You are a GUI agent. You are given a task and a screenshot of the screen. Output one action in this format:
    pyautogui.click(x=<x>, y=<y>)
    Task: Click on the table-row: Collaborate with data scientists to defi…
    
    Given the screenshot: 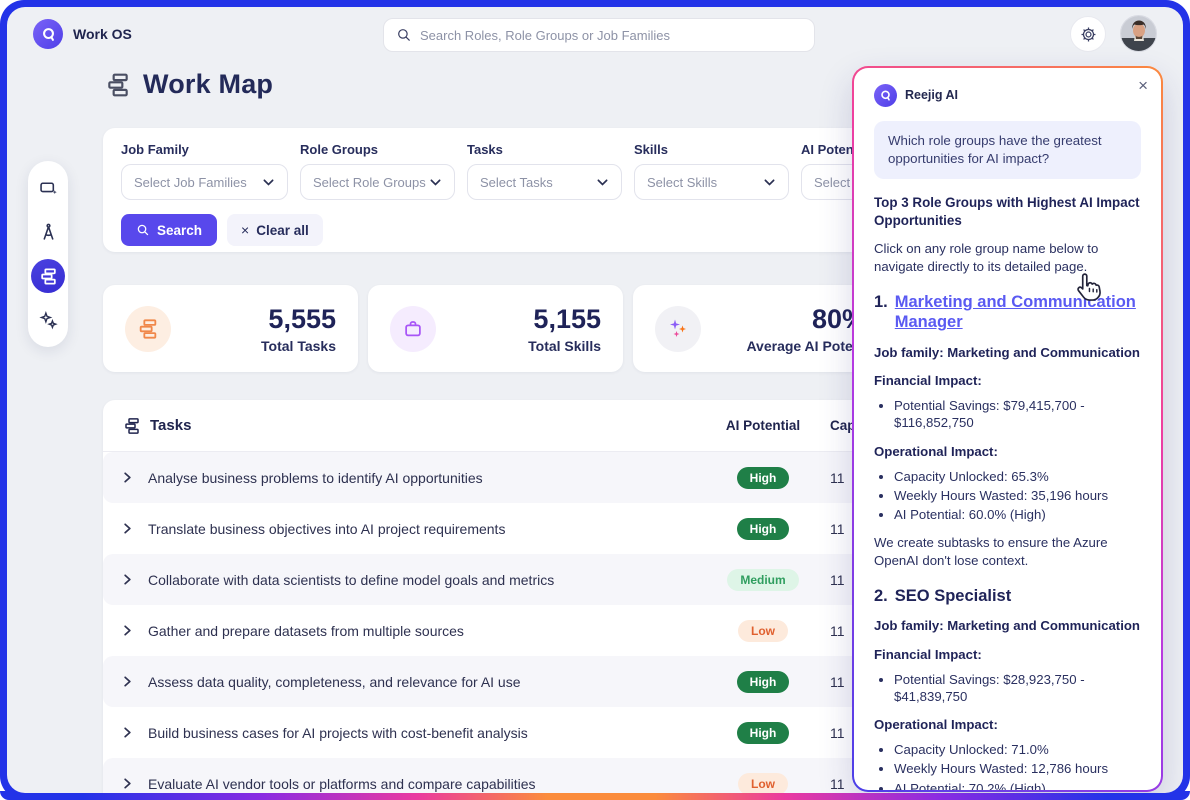 What is the action you would take?
    pyautogui.click(x=495, y=579)
    